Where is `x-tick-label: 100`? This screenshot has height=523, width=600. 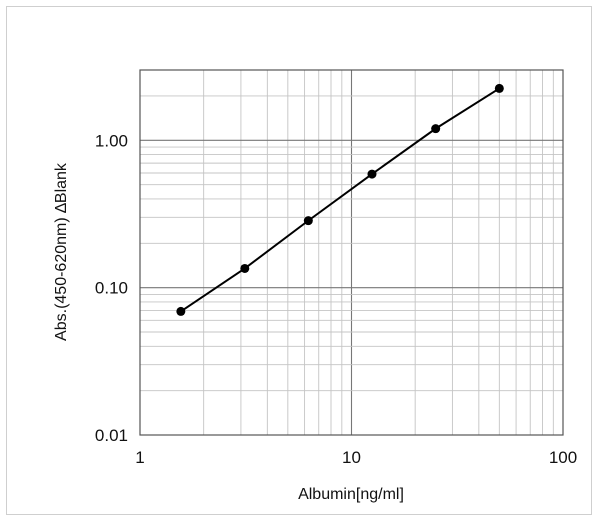
x-tick-label: 100 is located at coordinates (563, 457).